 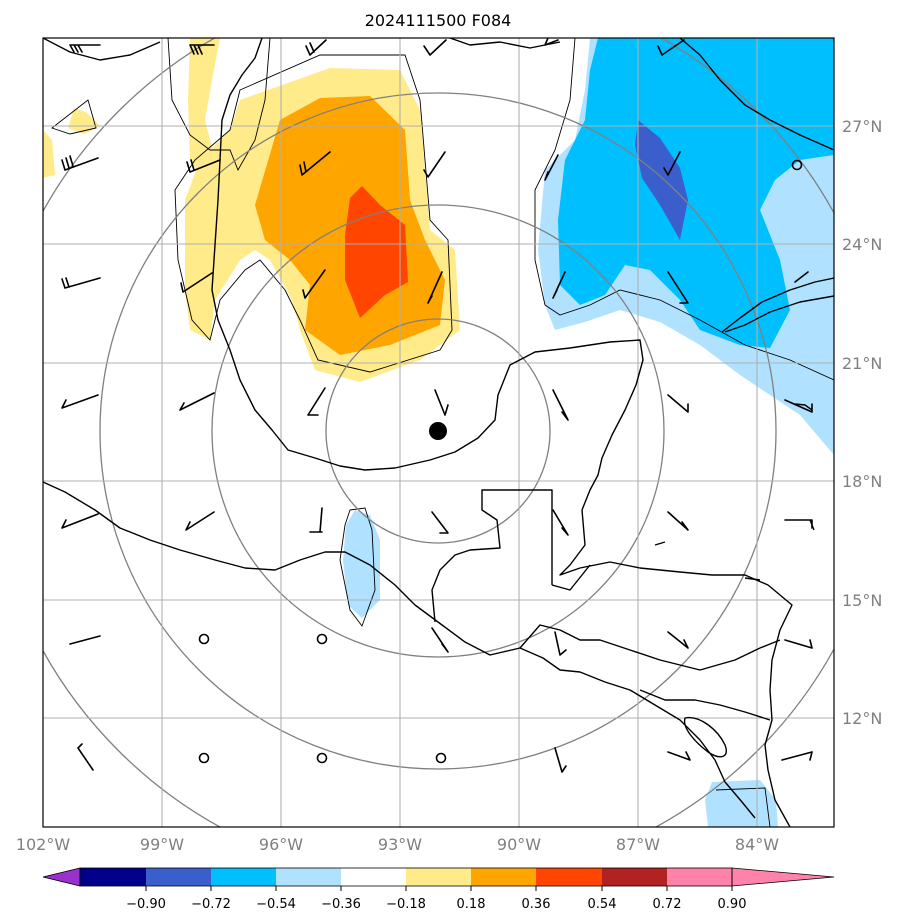 What do you see at coordinates (757, 844) in the screenshot?
I see `lon-label: 84°W` at bounding box center [757, 844].